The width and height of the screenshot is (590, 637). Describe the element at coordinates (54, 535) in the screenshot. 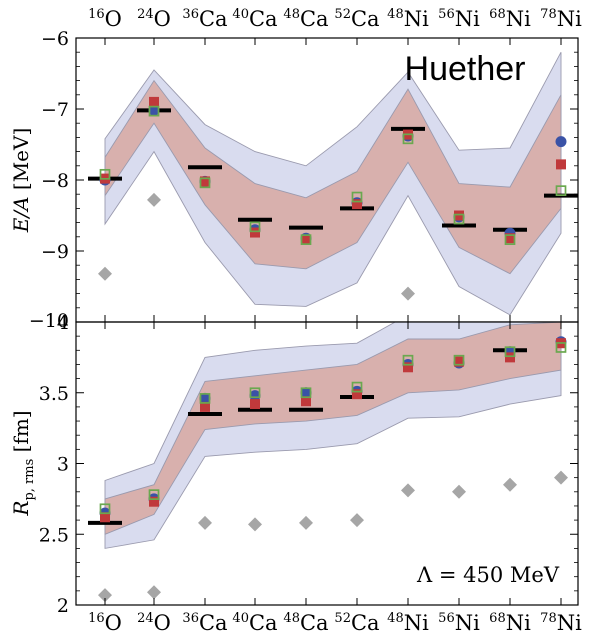

I see `y-tick-label: 2.5` at that location.